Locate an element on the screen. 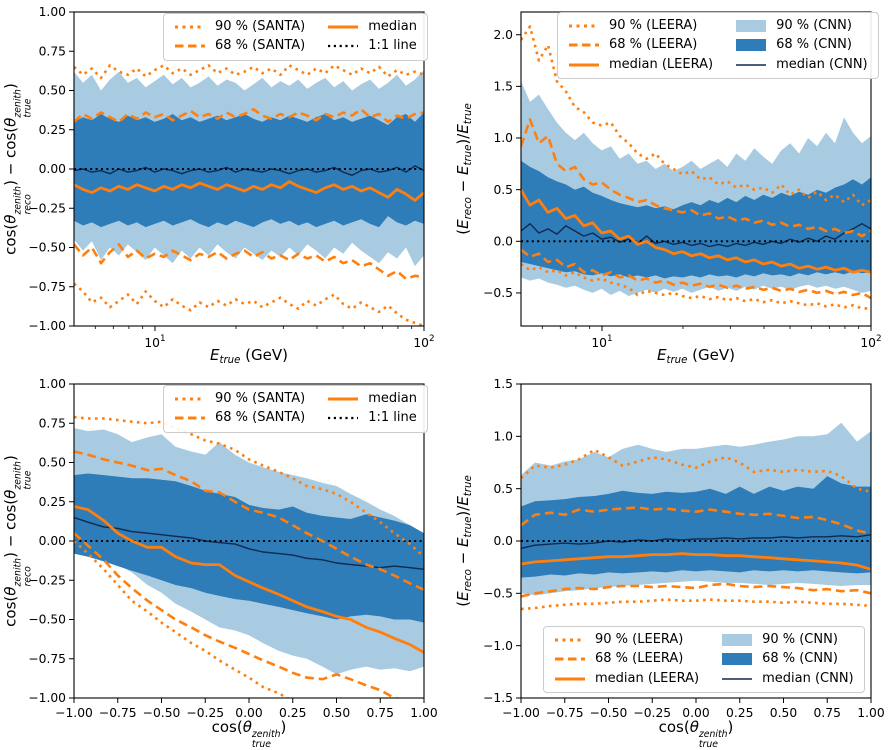  axis-label-text: cos( is located at coordinates (10, 611).